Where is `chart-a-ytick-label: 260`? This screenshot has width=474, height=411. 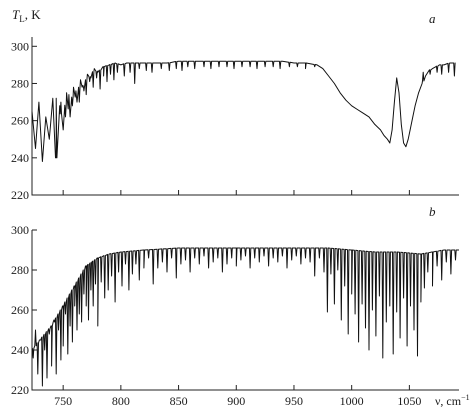 chart-a-ytick-label: 260 is located at coordinates (20, 121).